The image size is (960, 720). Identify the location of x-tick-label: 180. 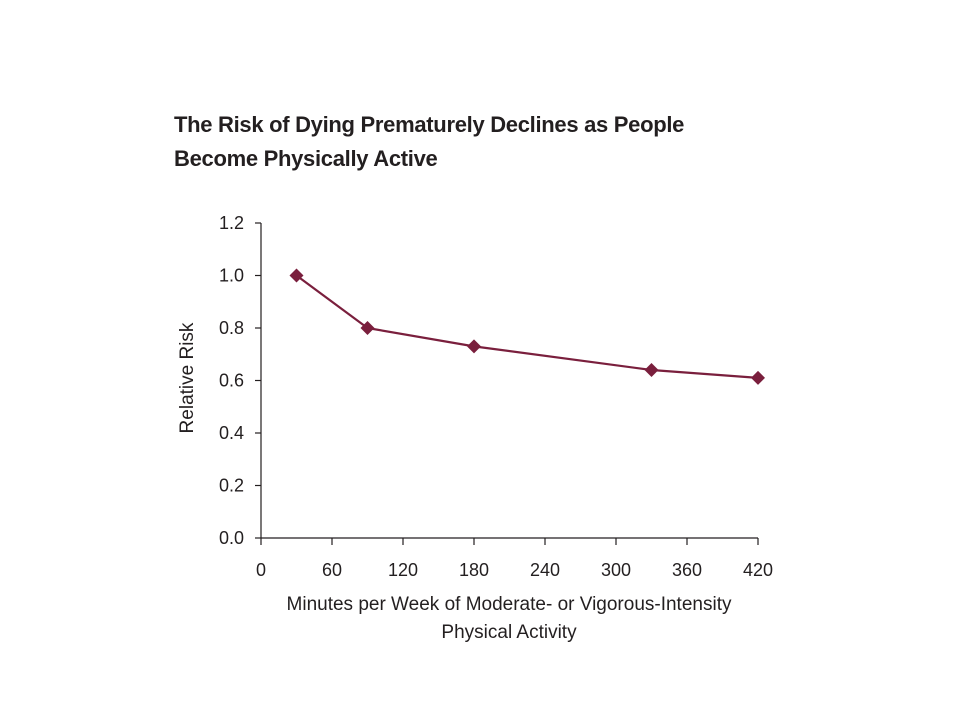
(474, 570).